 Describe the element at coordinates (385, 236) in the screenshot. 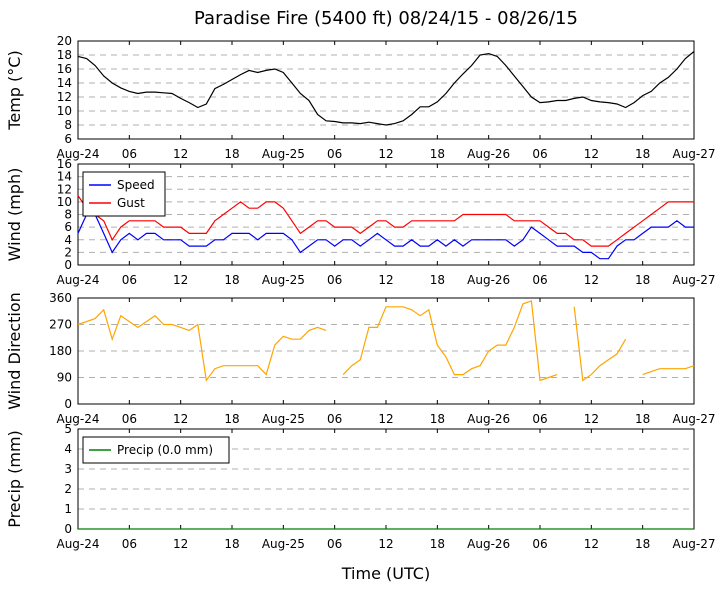

I see `series-line-speed` at that location.